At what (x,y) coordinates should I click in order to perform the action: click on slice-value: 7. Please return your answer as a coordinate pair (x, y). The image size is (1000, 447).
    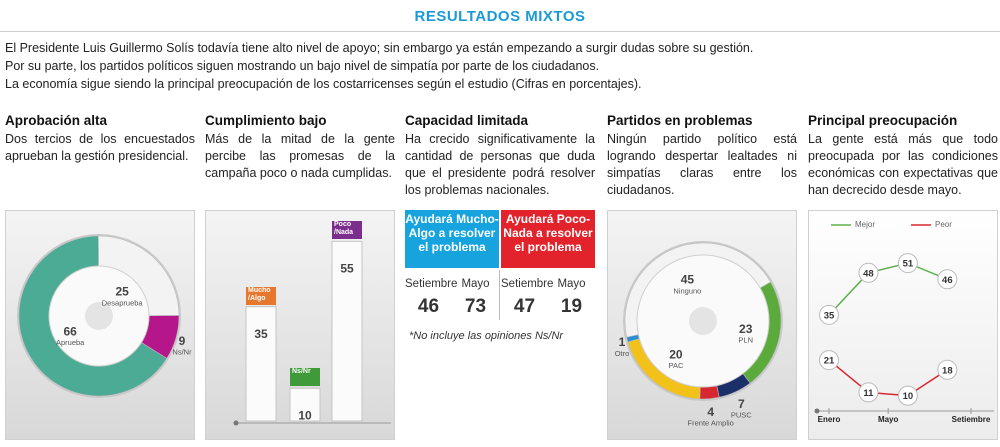
    Looking at the image, I should click on (741, 404).